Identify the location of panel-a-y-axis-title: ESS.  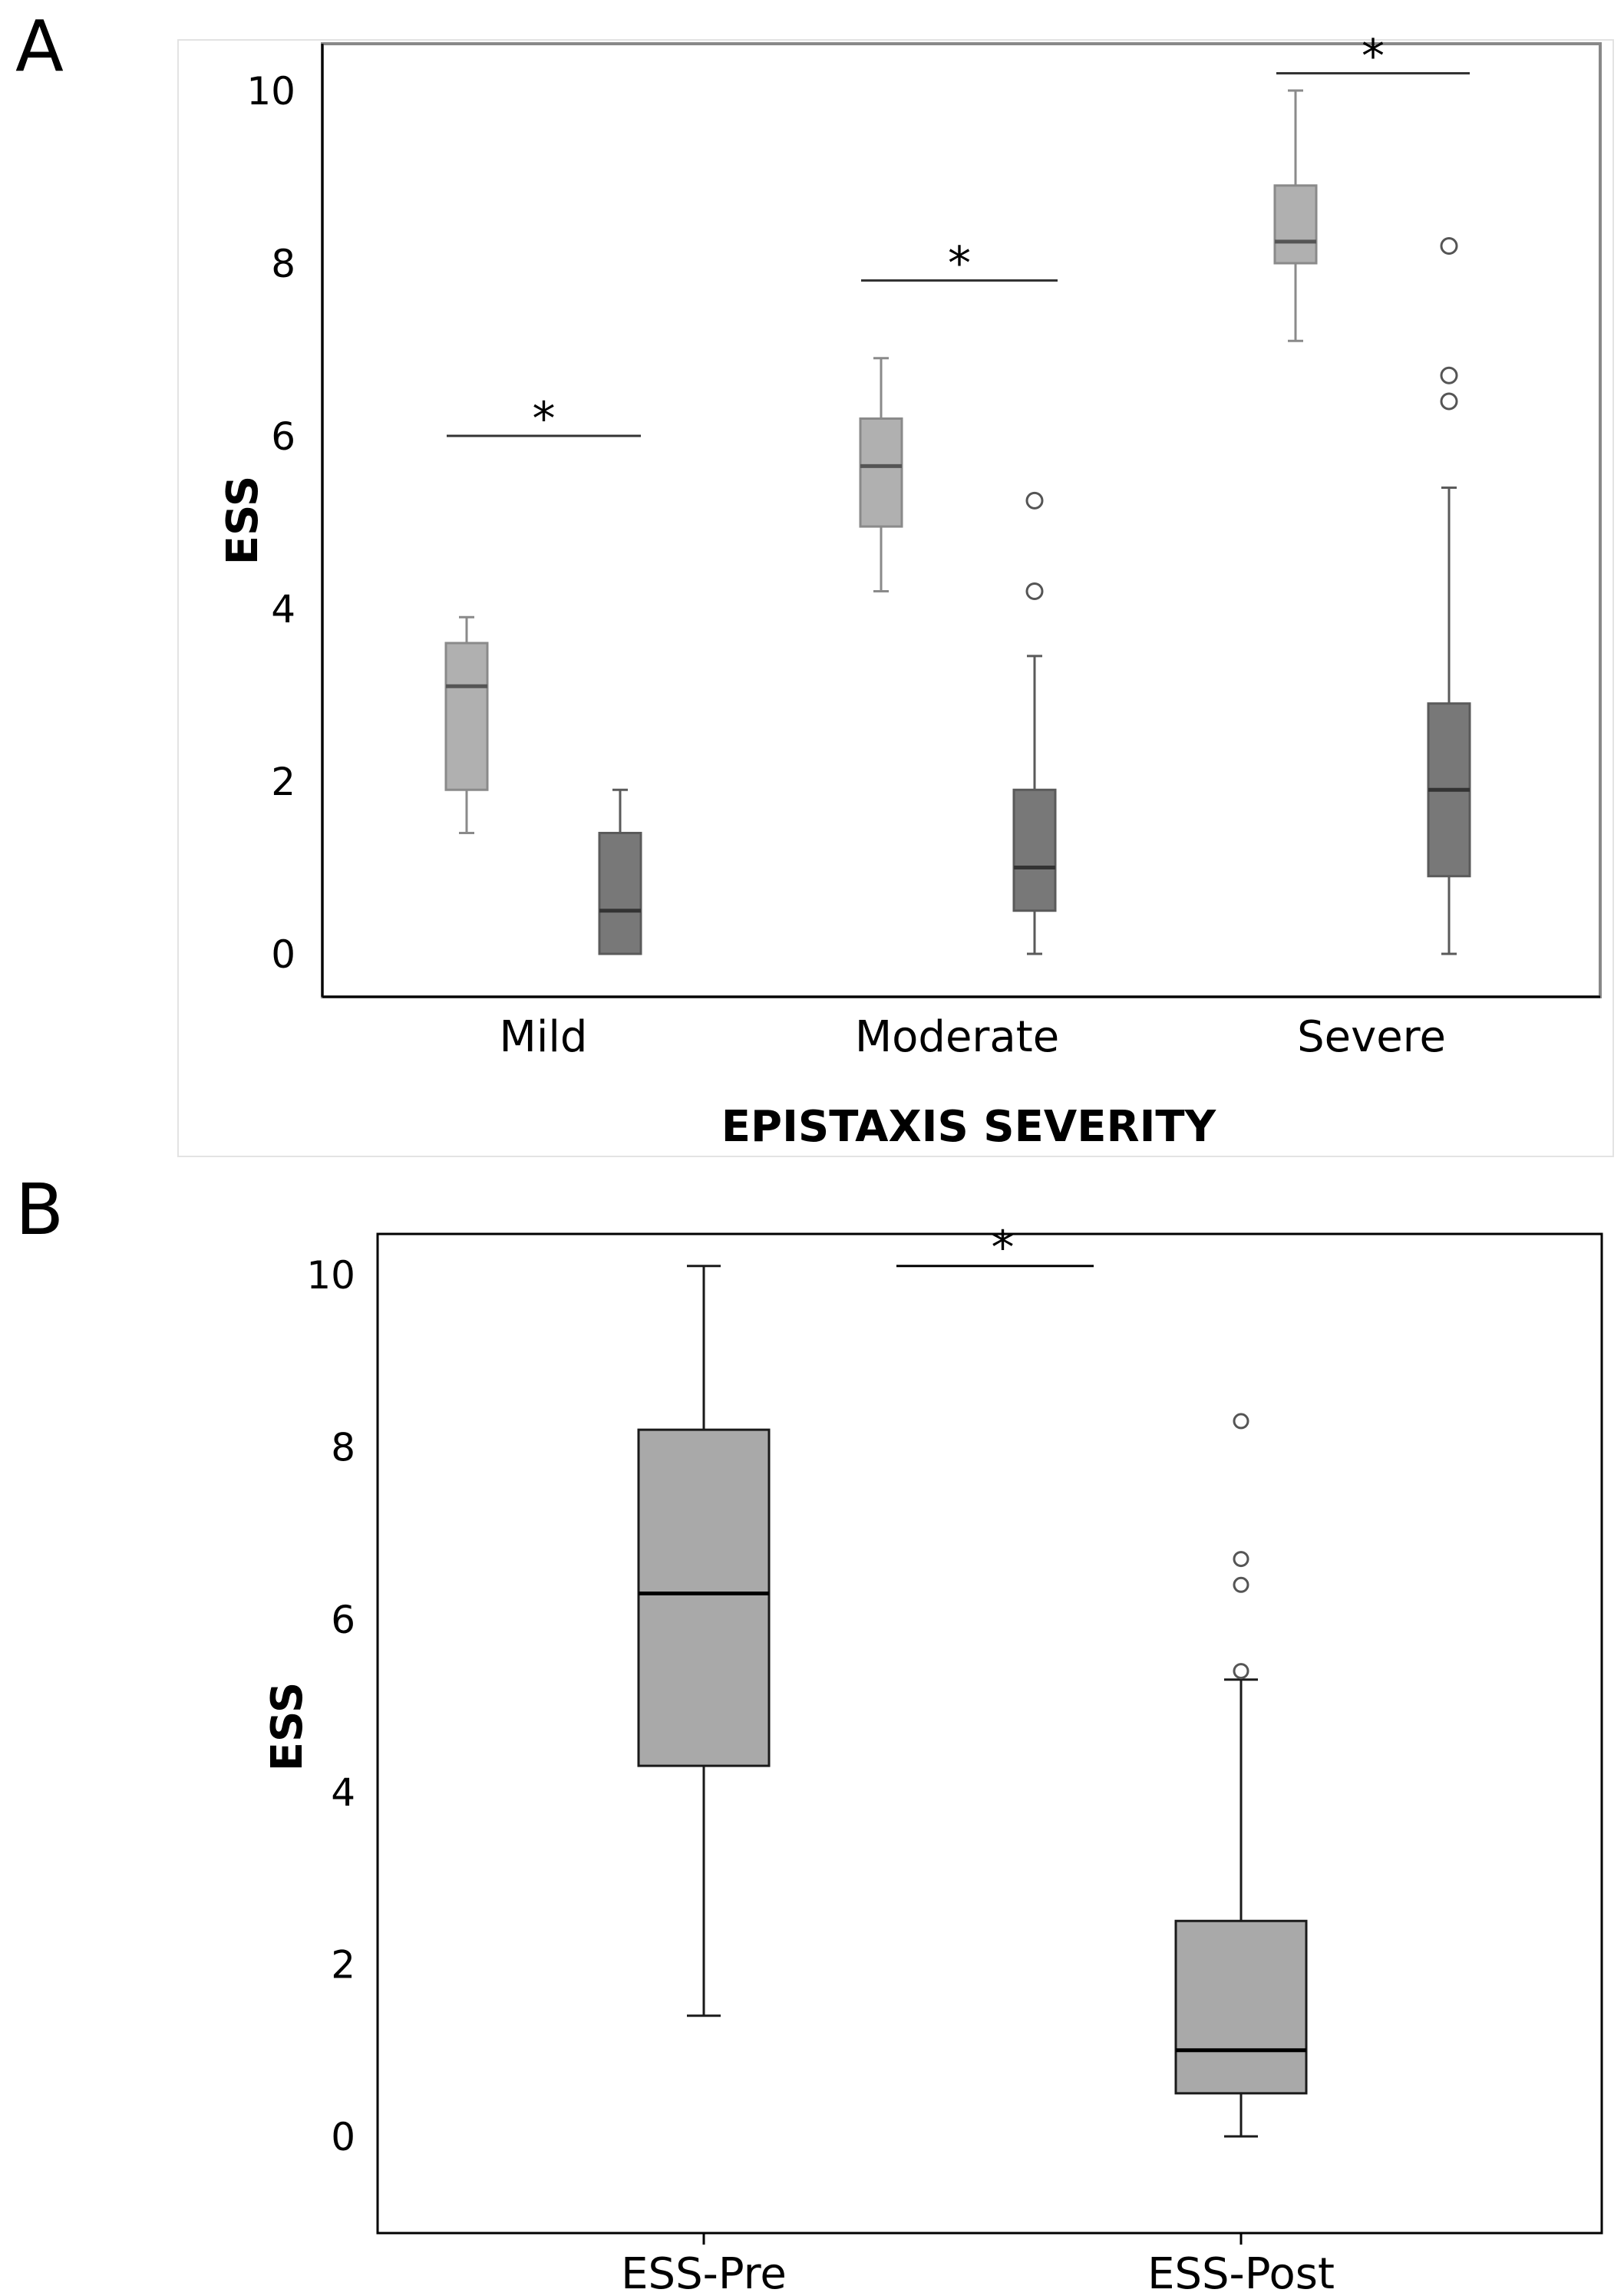
(243, 520).